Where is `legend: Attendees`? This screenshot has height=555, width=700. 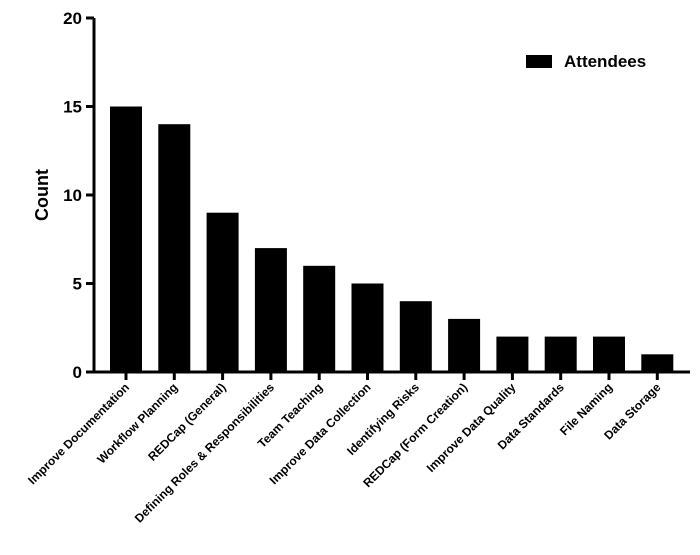
legend: Attendees is located at coordinates (586, 61).